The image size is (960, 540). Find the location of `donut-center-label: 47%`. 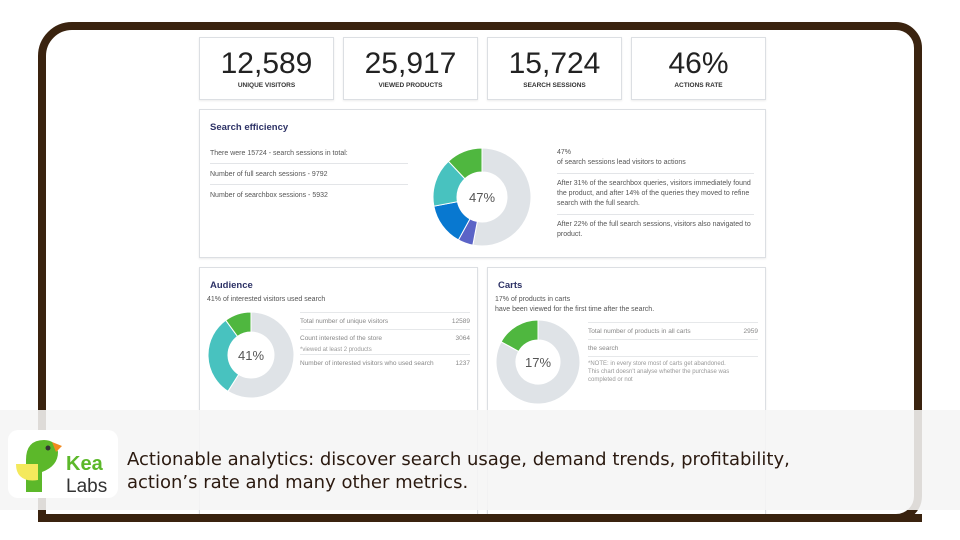

donut-center-label: 47% is located at coordinates (482, 197).